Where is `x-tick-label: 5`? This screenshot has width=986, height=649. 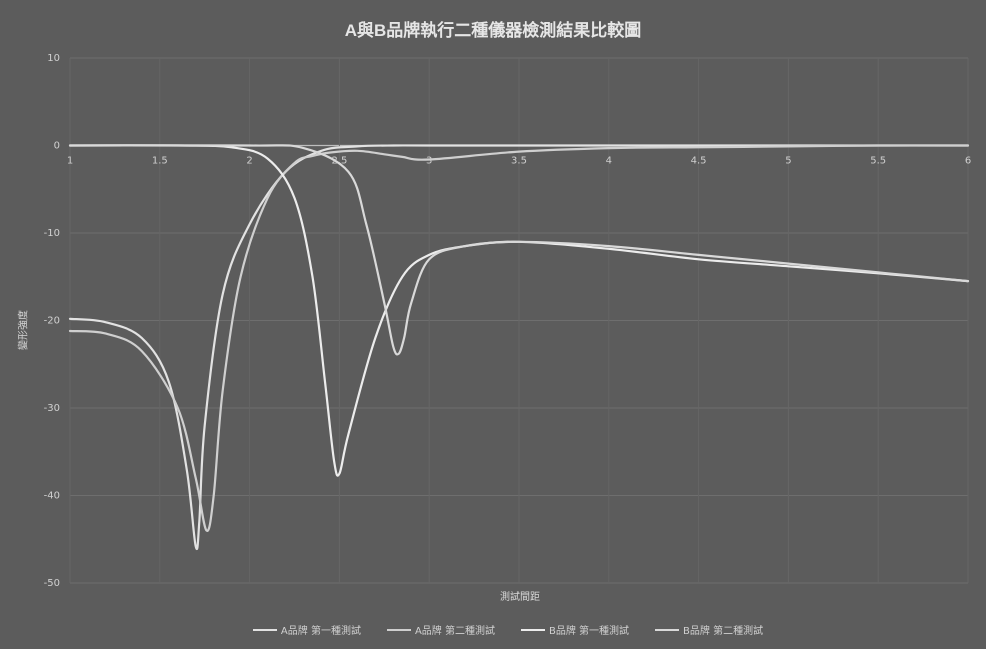 x-tick-label: 5 is located at coordinates (788, 161).